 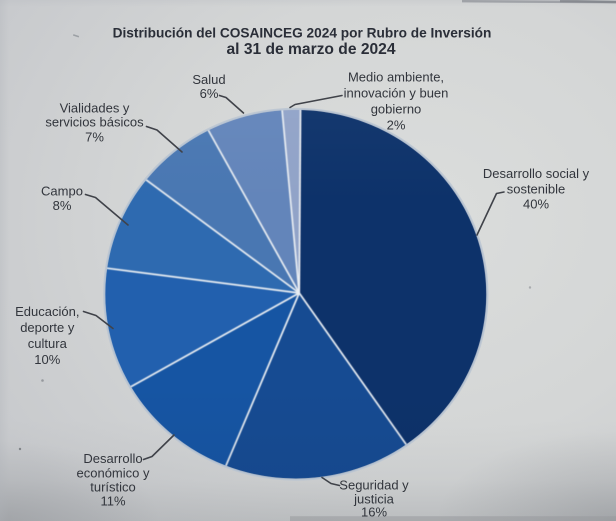 I want to click on svg-text: sostenible, so click(x=536, y=189).